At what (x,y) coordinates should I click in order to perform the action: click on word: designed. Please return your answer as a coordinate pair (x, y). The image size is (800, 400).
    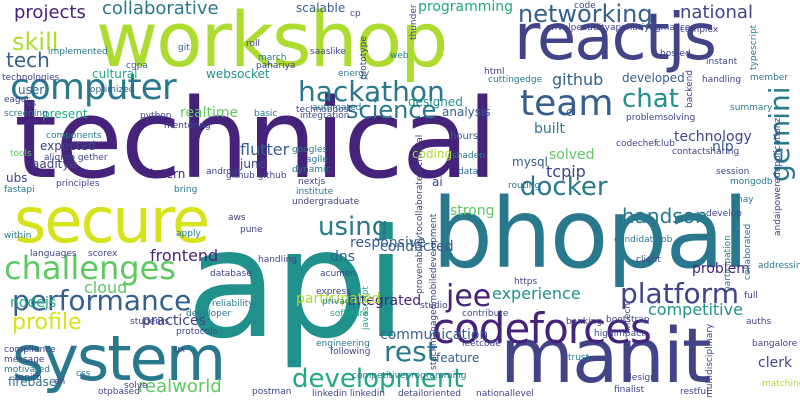
    Looking at the image, I should click on (435, 102).